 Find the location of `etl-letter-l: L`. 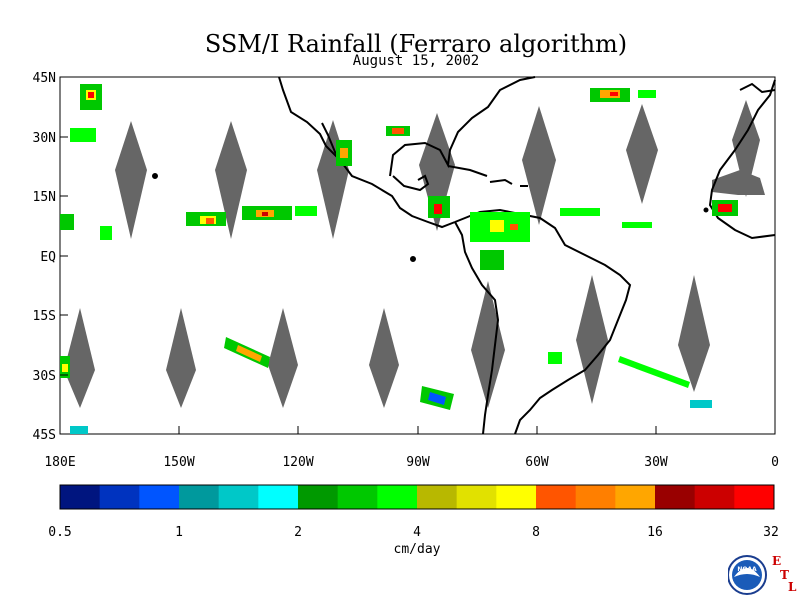

etl-letter-l: L is located at coordinates (792, 587).